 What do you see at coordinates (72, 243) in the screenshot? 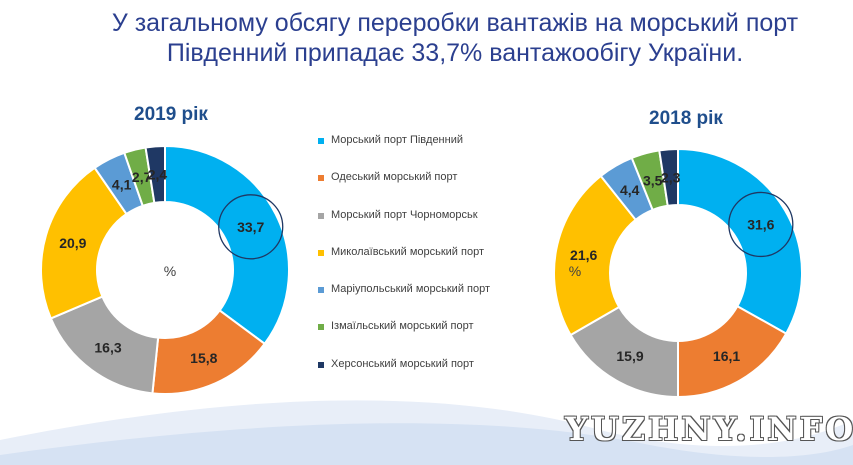
I see `data-label-2019: 20,9` at bounding box center [72, 243].